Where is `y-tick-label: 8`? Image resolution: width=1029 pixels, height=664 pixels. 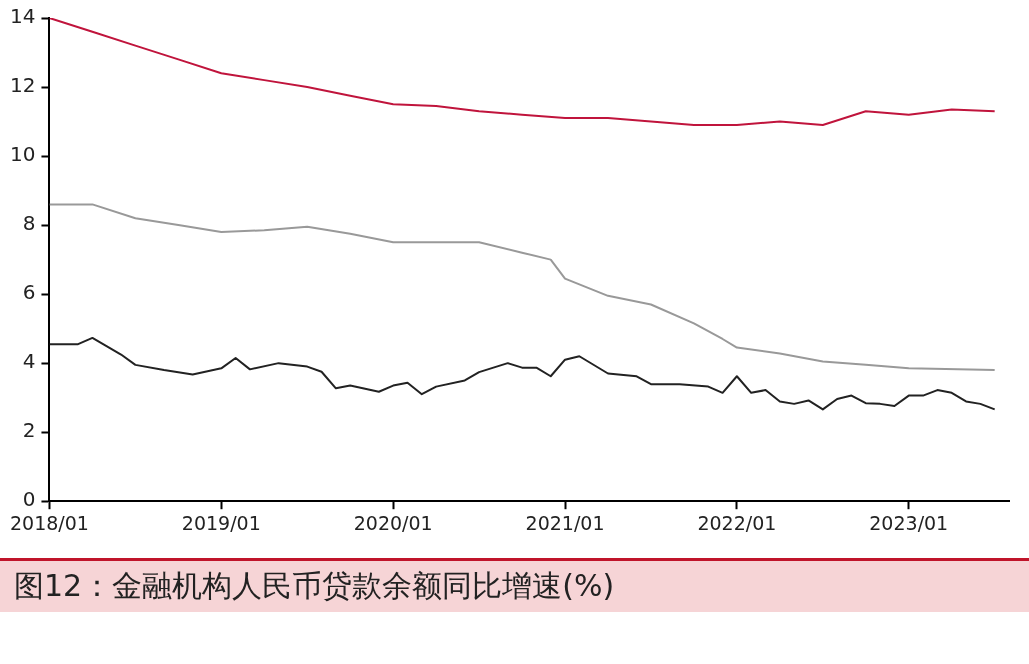 y-tick-label: 8 is located at coordinates (29, 223).